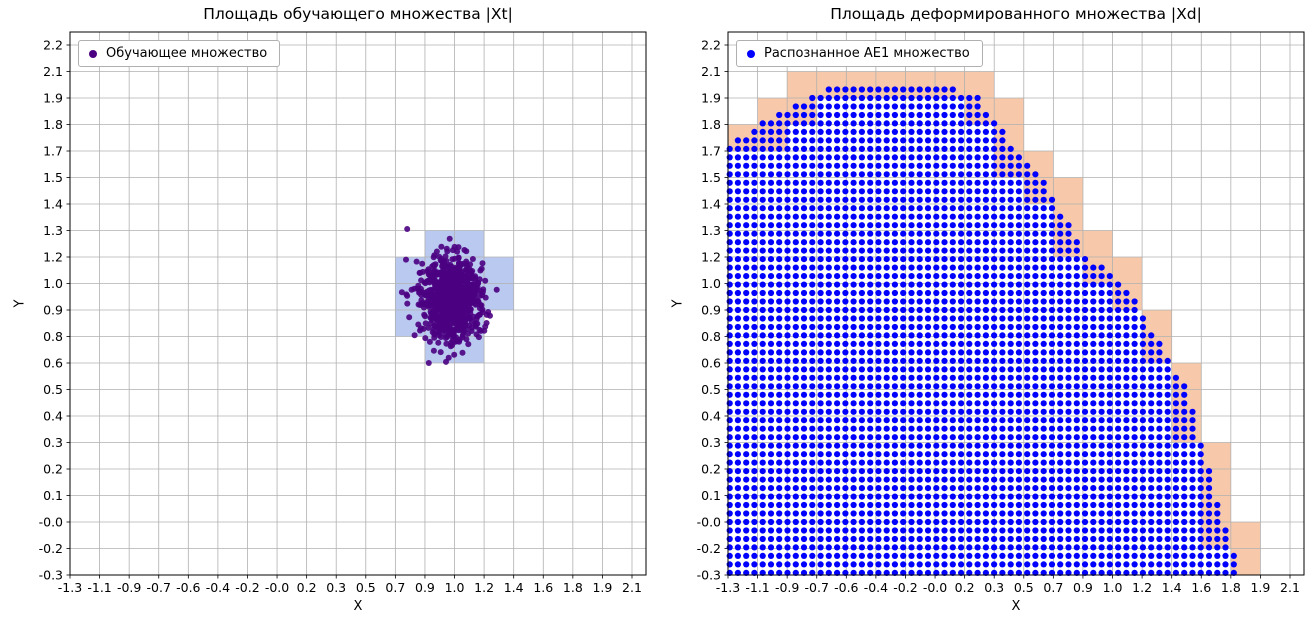  I want to click on legend-left: Обучающее множество, so click(179, 53).